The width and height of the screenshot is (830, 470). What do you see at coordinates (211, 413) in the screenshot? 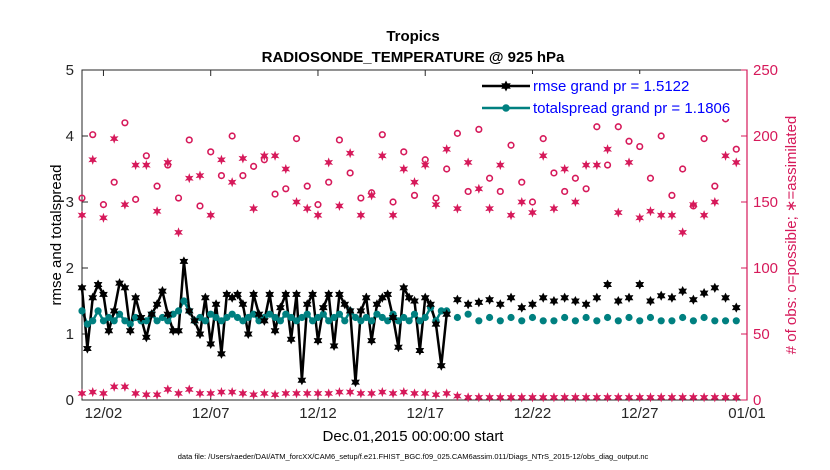
I see `x-tick-label: 12/07` at bounding box center [211, 413].